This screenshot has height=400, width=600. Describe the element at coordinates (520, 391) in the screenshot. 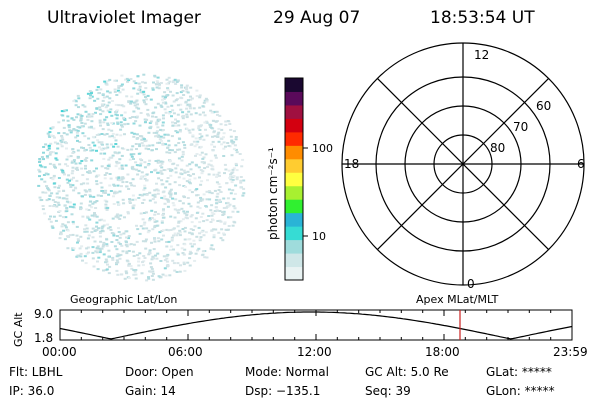

I see `status-glon: GLon: *****` at that location.